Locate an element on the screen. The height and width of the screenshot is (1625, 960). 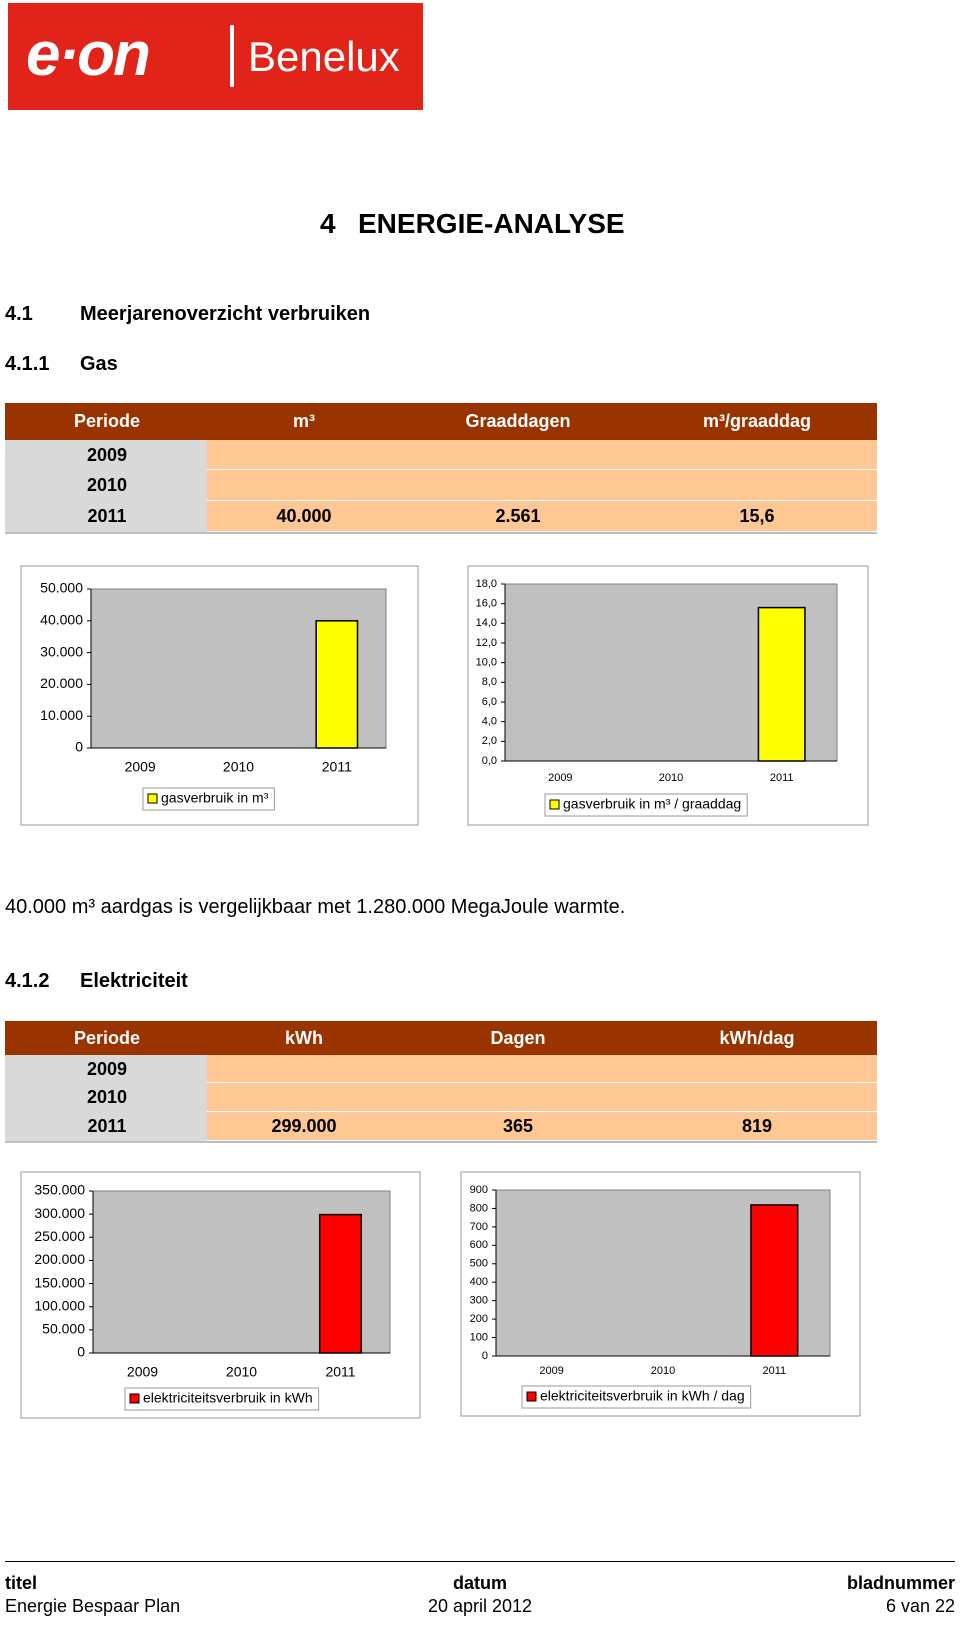
y-tick-label: 8,0 is located at coordinates (489, 682).